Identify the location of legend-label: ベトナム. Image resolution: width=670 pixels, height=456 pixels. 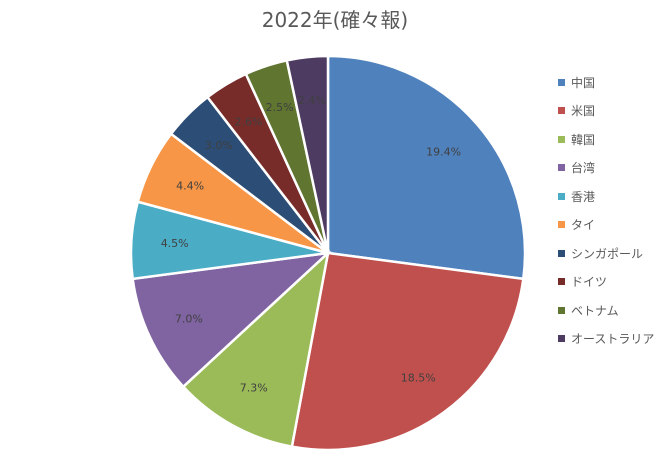
(595, 310).